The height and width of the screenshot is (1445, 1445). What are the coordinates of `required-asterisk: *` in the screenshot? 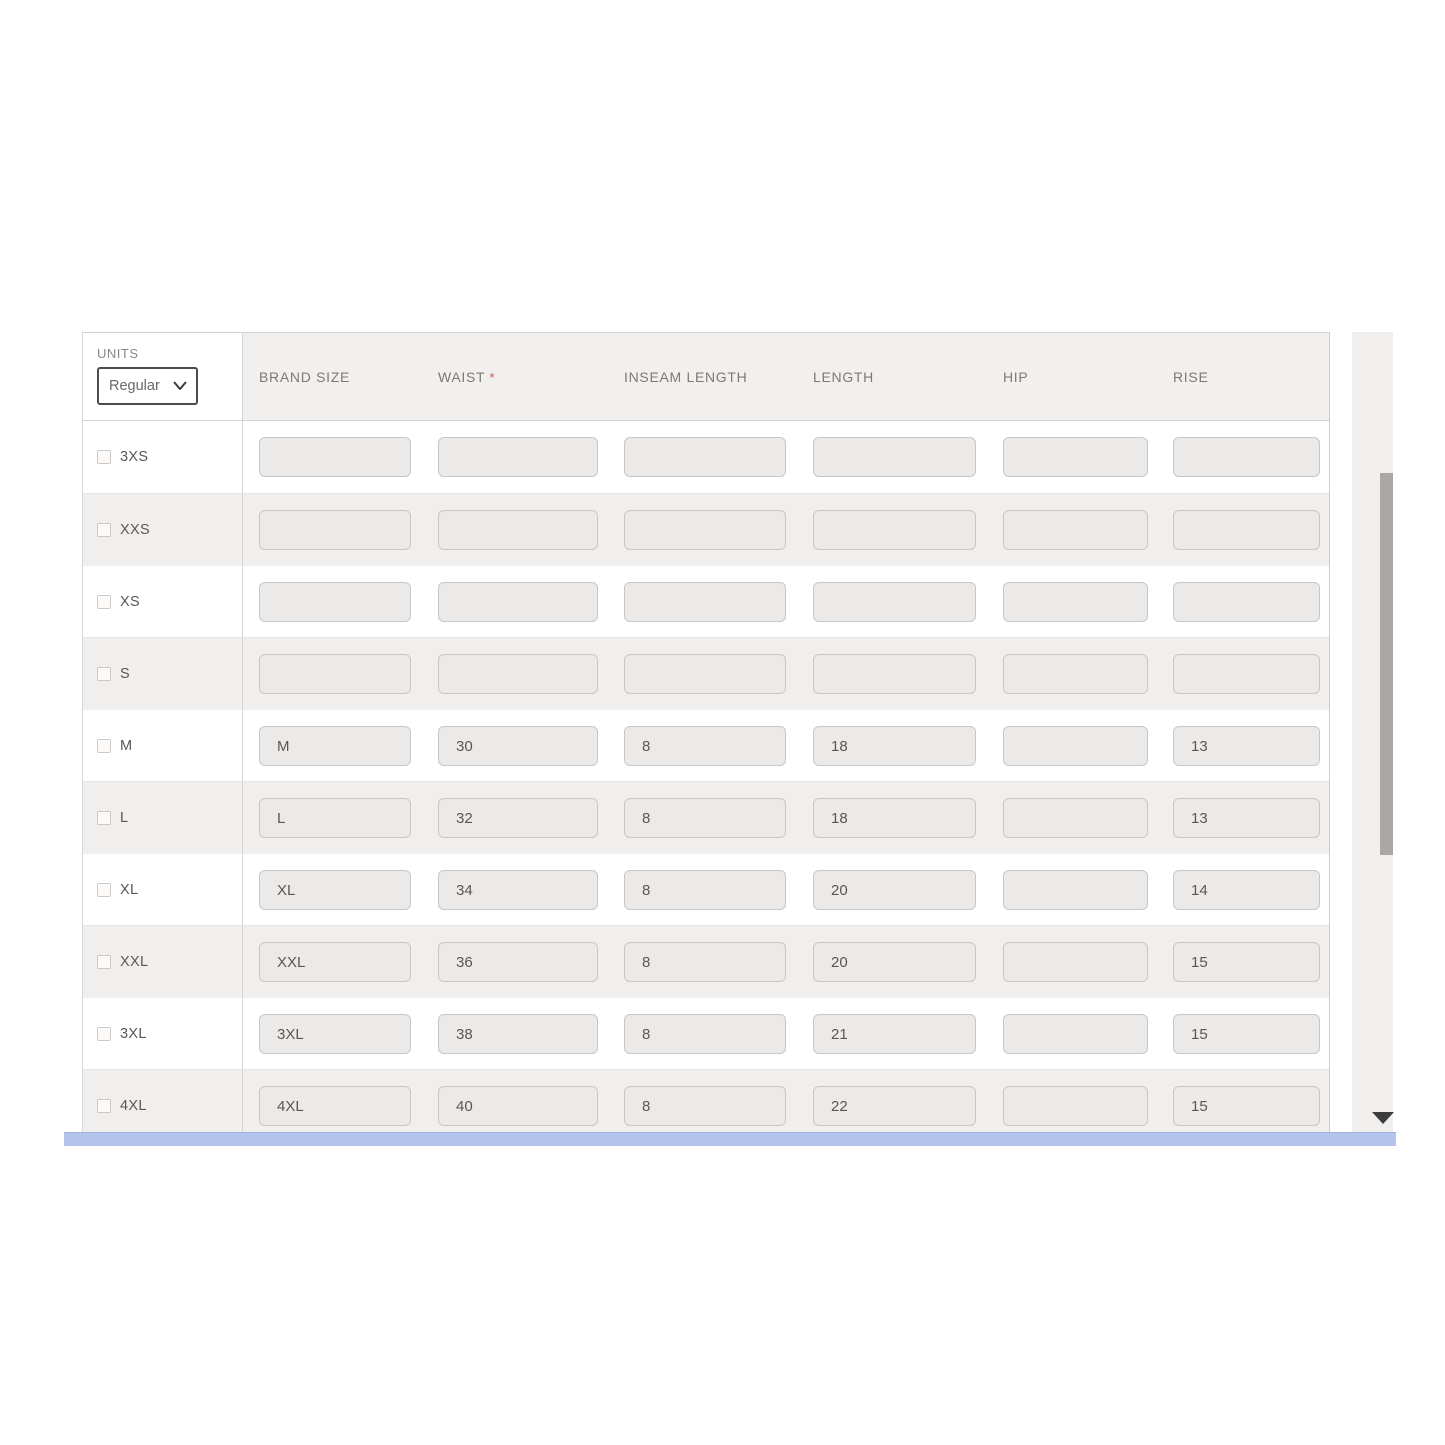 It's located at (492, 377).